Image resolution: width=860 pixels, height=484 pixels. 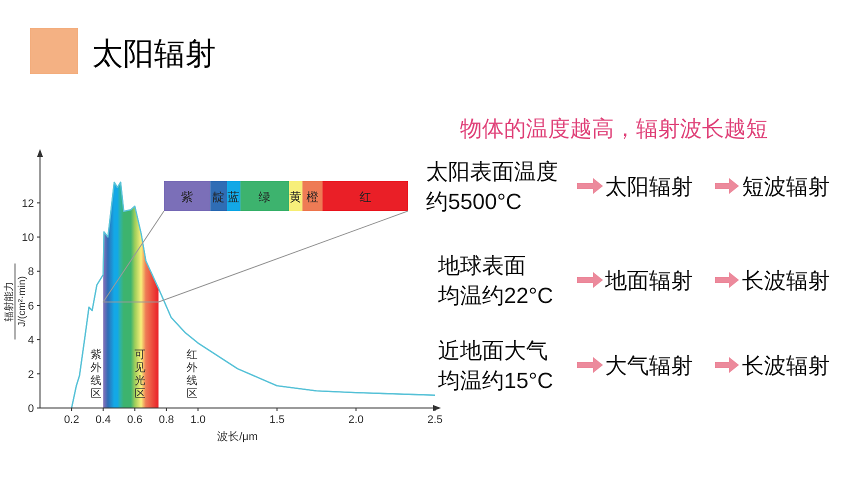 What do you see at coordinates (198, 420) in the screenshot?
I see `x-tick-label: 1.0` at bounding box center [198, 420].